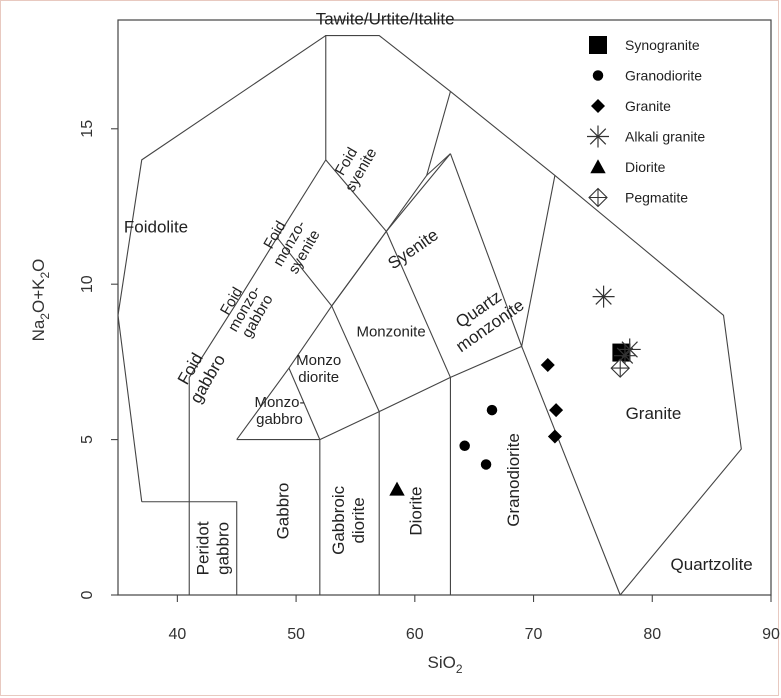 The height and width of the screenshot is (698, 781). I want to click on field-label-line: Monzo-, so click(279, 402).